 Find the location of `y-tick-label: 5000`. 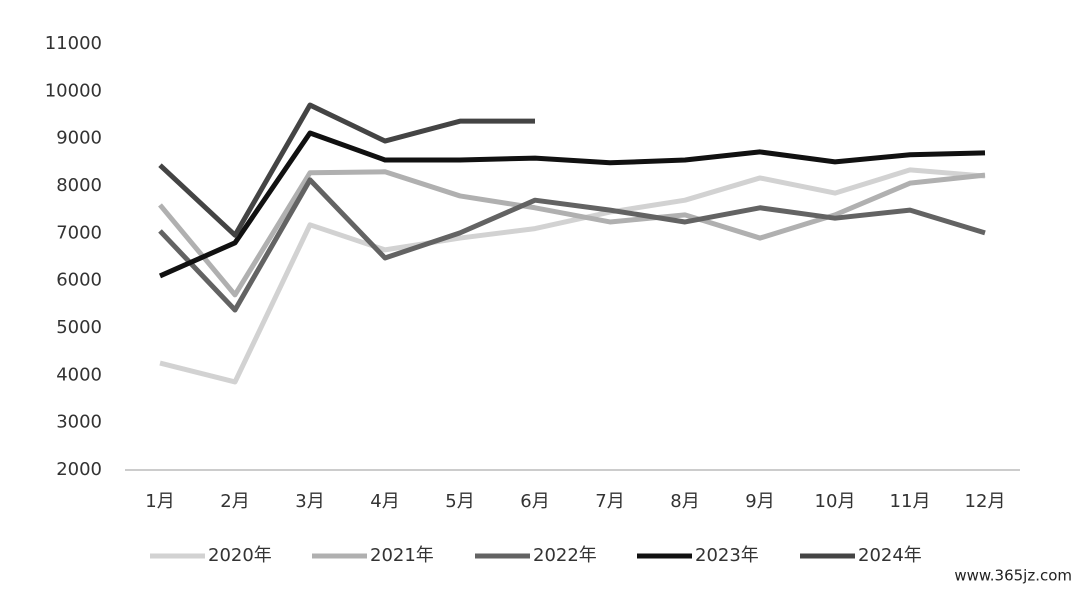

y-tick-label: 5000 is located at coordinates (79, 327).